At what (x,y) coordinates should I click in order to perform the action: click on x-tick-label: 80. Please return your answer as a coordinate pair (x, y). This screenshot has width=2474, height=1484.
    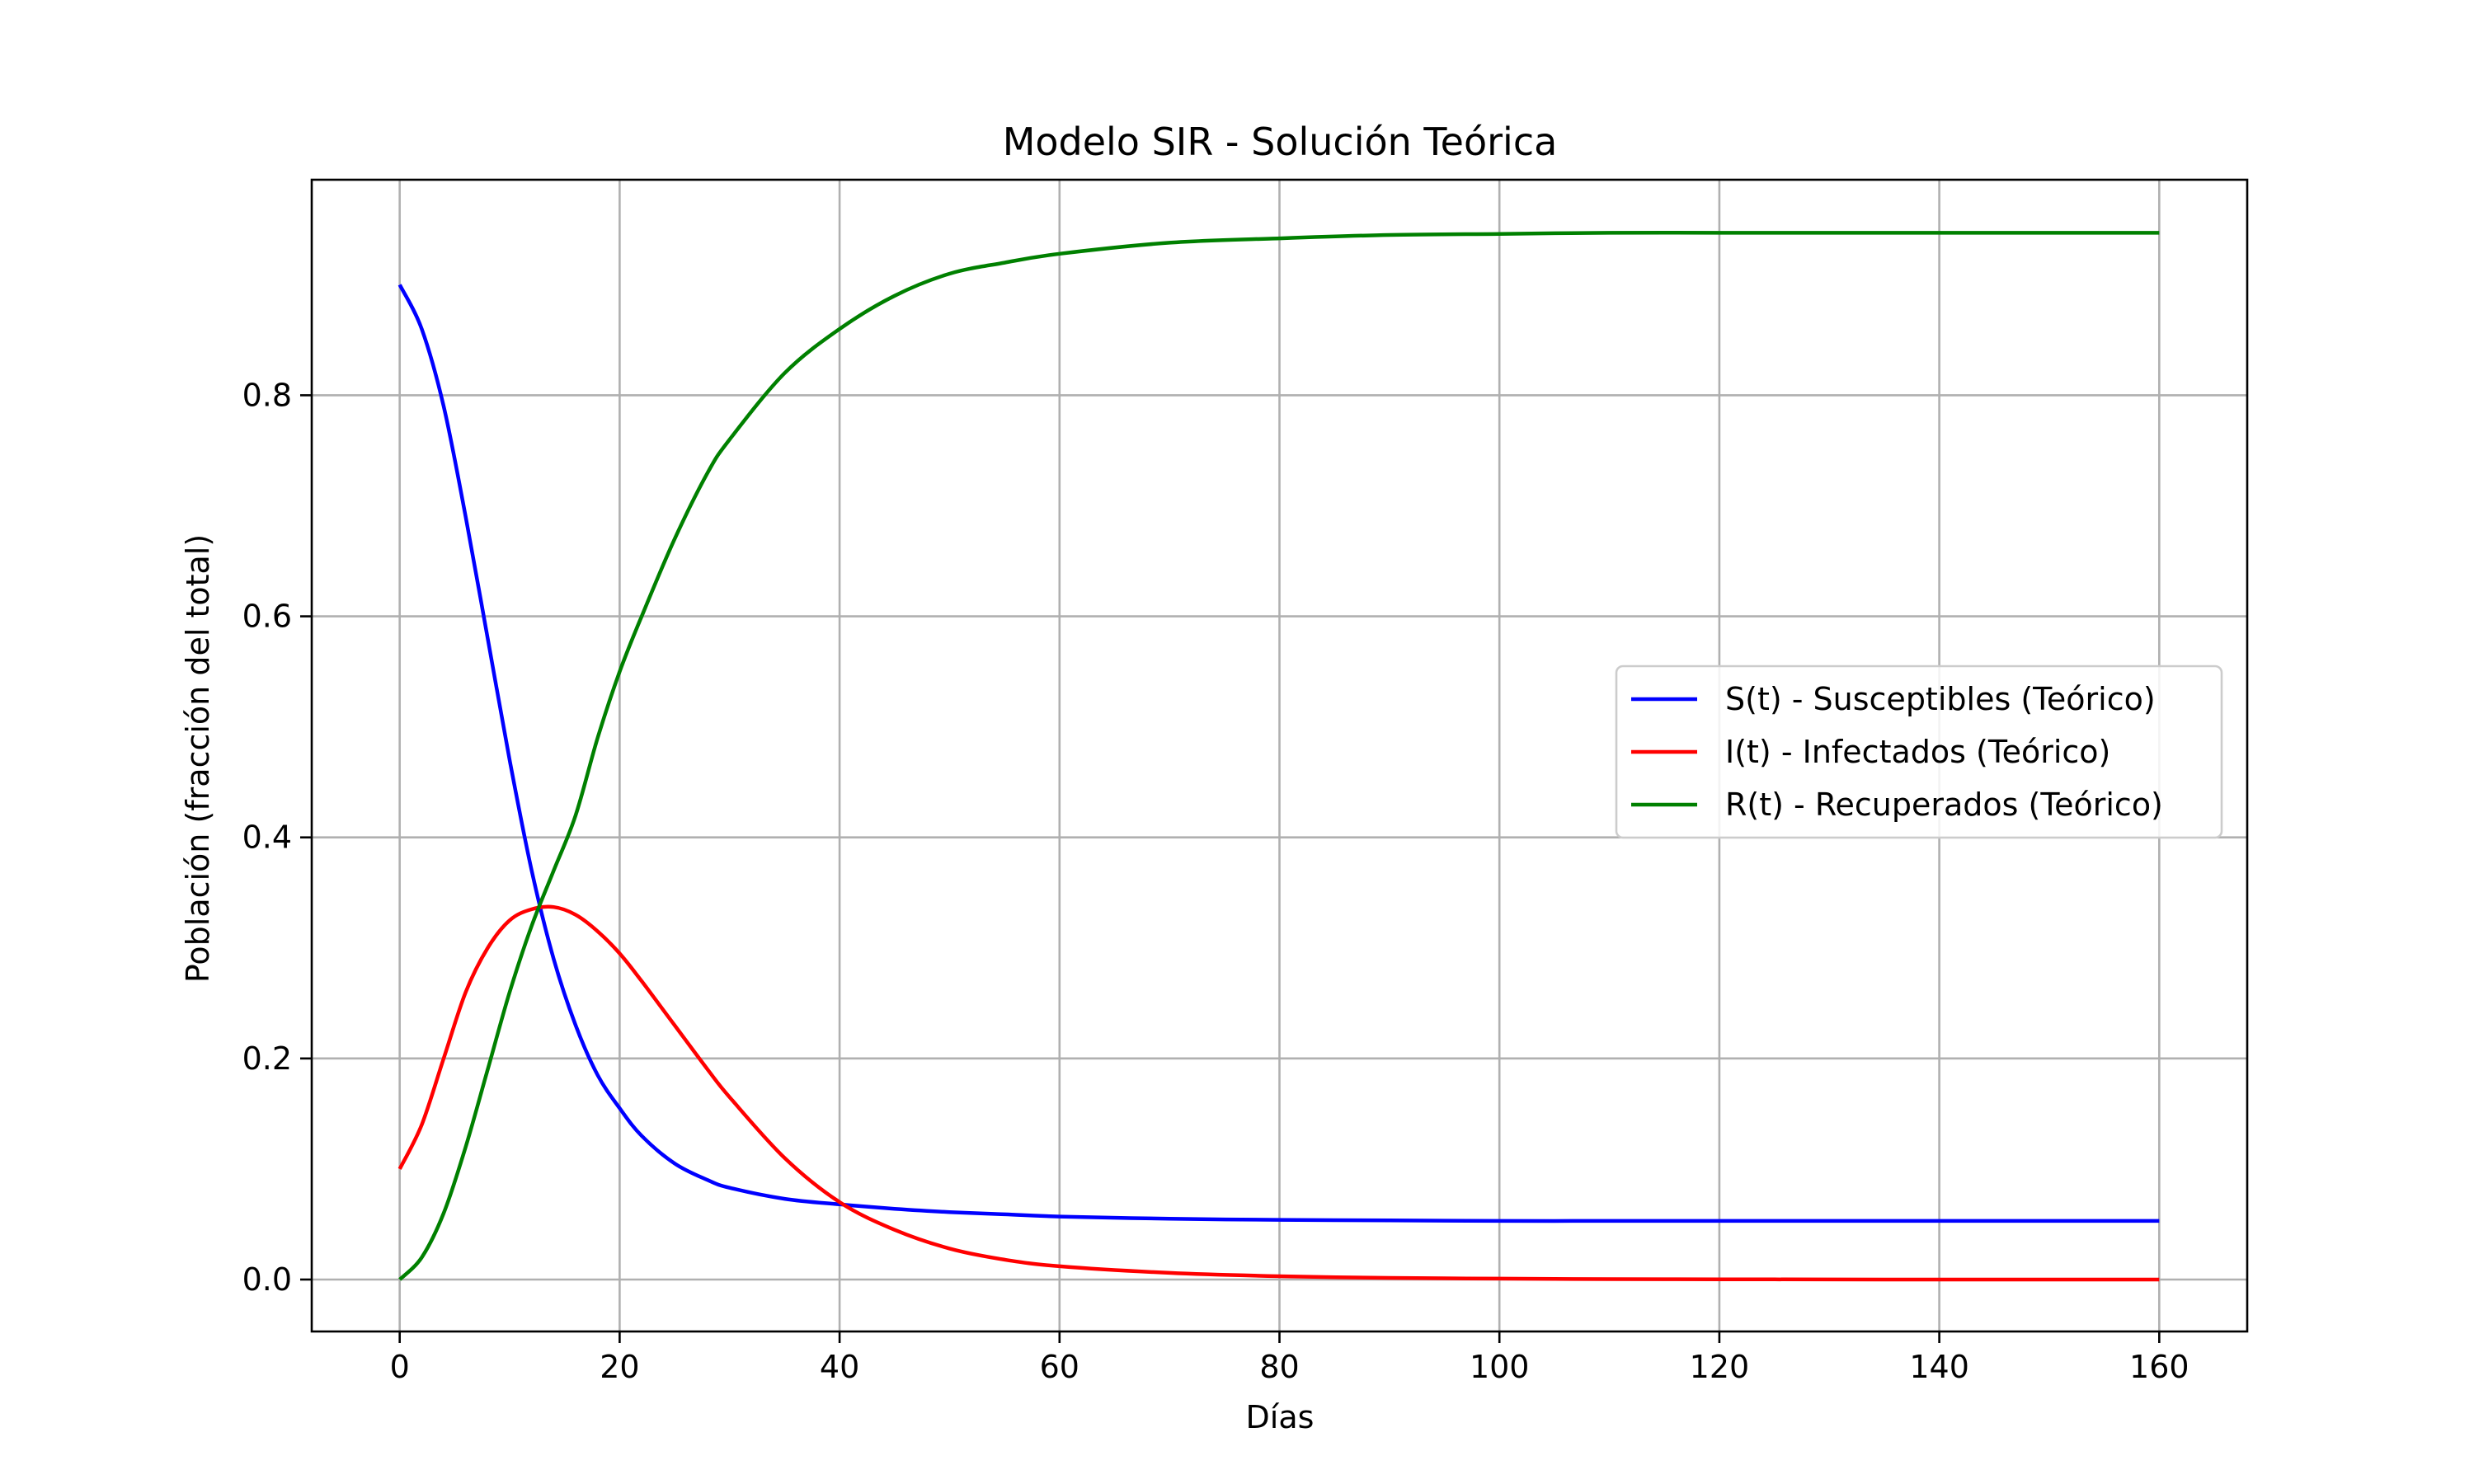
    Looking at the image, I should click on (1279, 1367).